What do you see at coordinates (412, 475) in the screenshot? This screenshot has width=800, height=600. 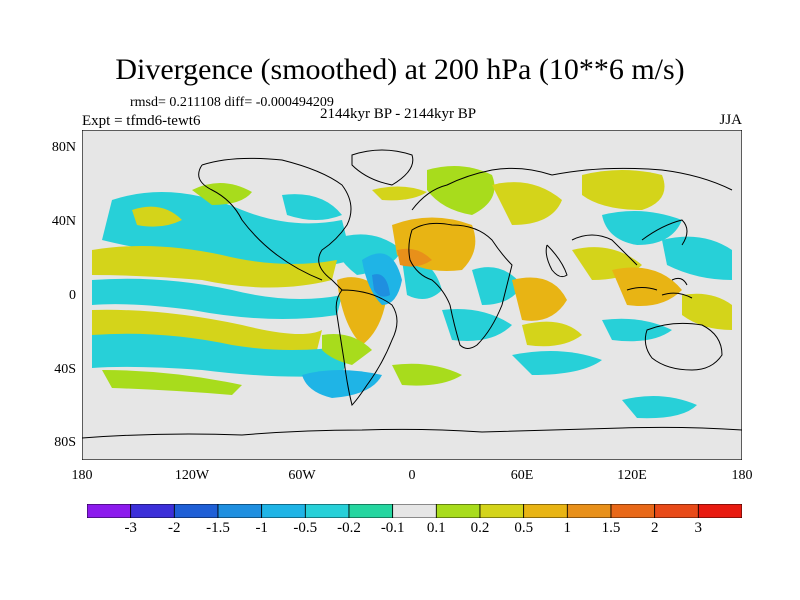 I see `lon-label-0: 0` at bounding box center [412, 475].